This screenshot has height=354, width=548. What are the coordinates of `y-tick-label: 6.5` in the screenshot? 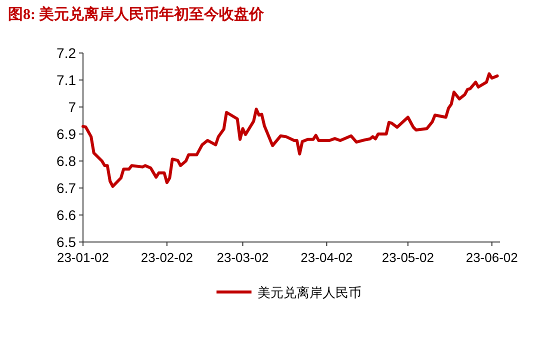 It's located at (66, 242).